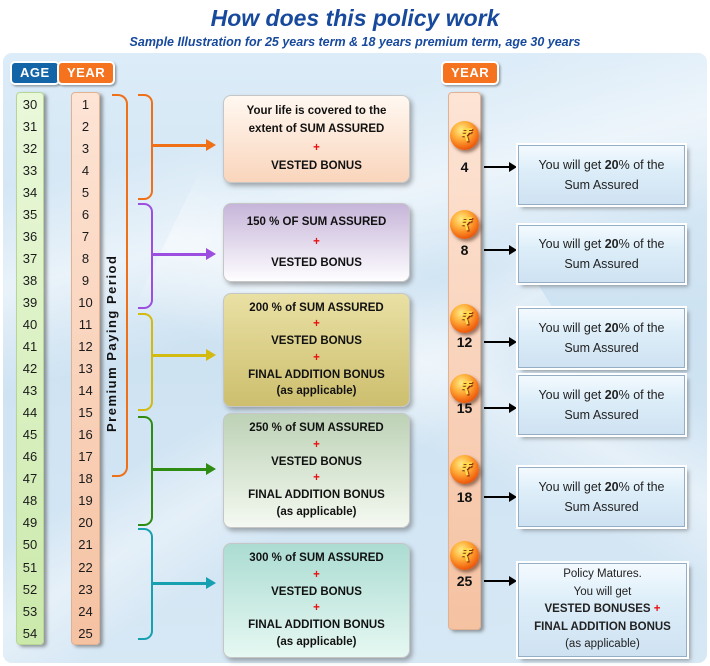 This screenshot has width=710, height=666. I want to click on payout-year-column-header: YEAR, so click(470, 73).